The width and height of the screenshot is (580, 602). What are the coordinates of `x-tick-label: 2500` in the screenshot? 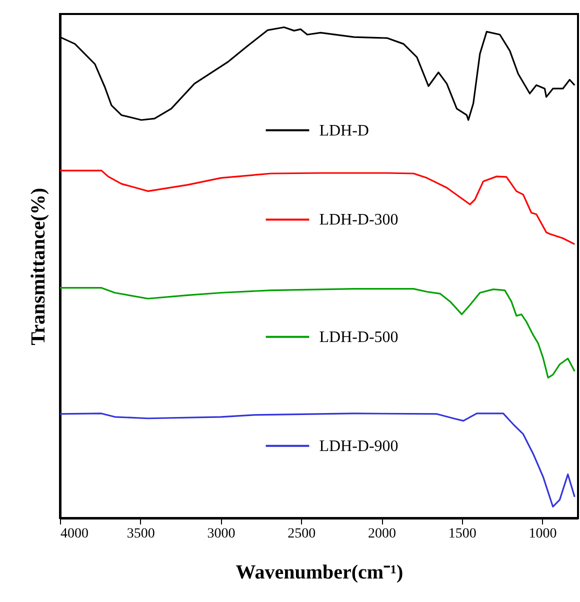 It's located at (302, 534).